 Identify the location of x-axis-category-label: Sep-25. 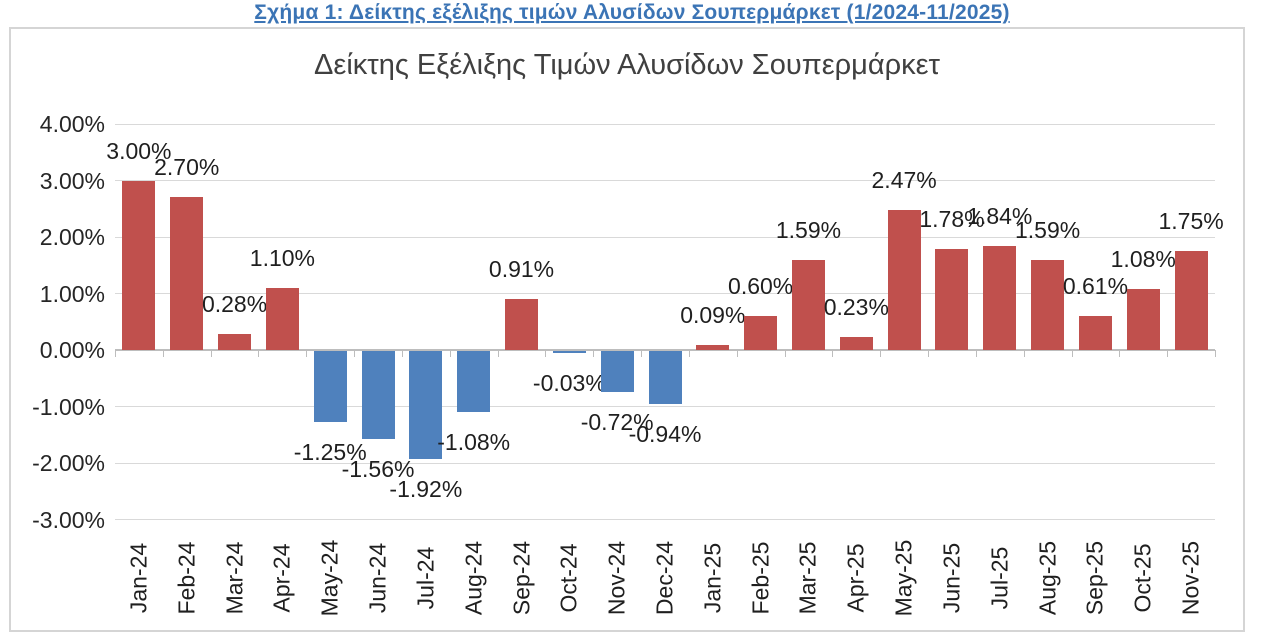
(1094, 578).